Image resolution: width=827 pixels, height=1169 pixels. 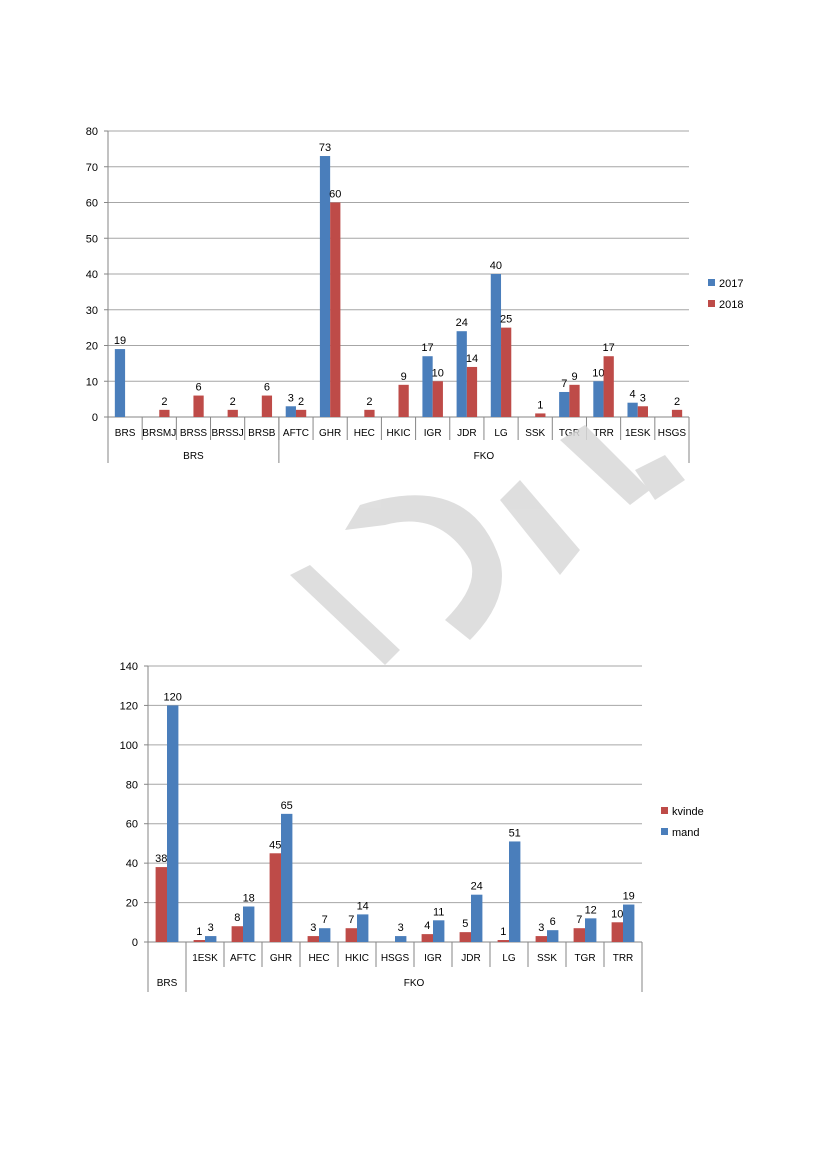 I want to click on y-tick-label: 120, so click(x=129, y=706).